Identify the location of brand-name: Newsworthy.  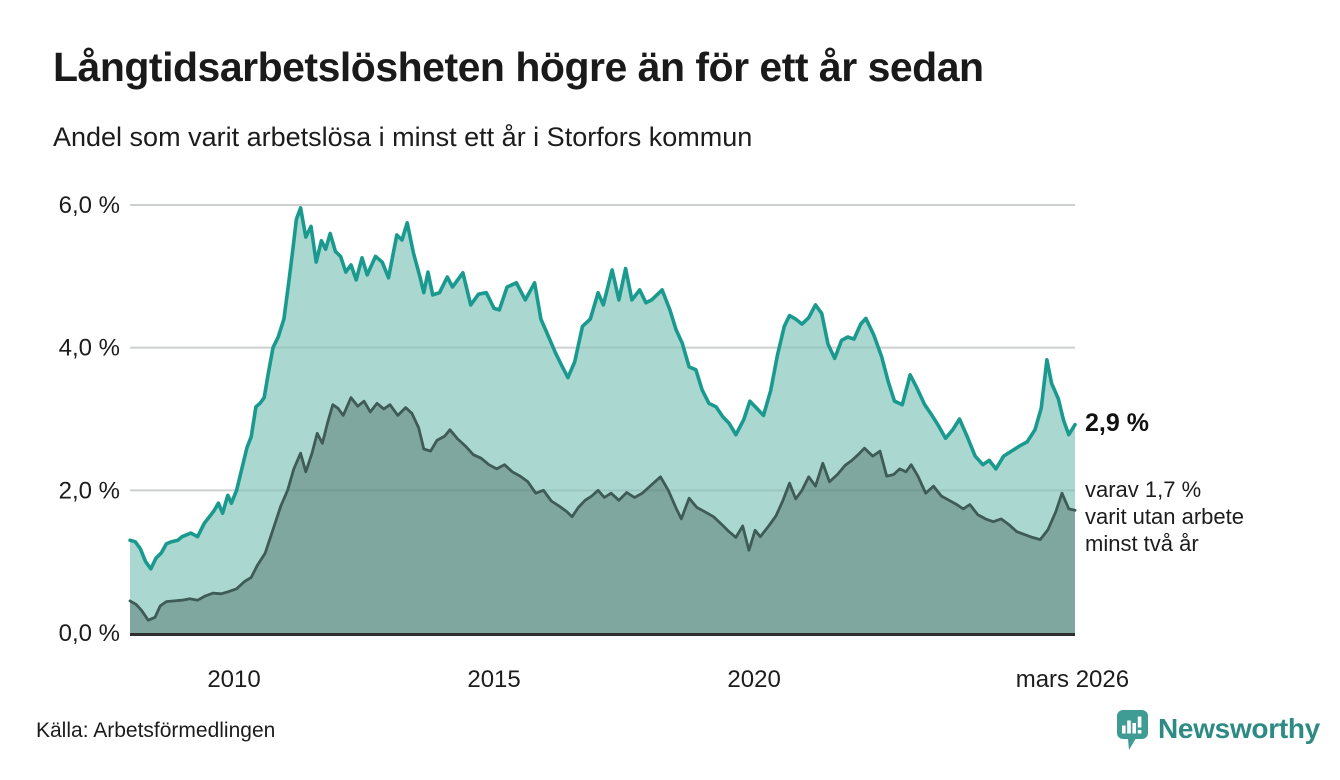
(1239, 728).